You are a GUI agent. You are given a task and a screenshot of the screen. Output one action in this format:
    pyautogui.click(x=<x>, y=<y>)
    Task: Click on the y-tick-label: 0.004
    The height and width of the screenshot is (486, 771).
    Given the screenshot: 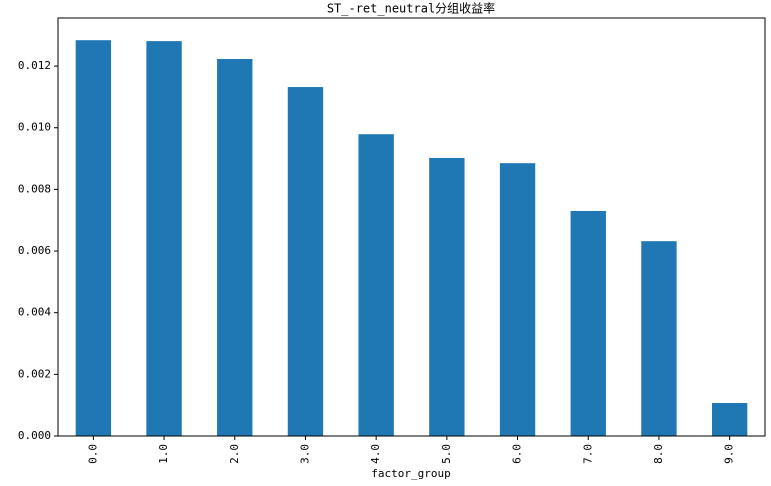 What is the action you would take?
    pyautogui.click(x=34, y=312)
    